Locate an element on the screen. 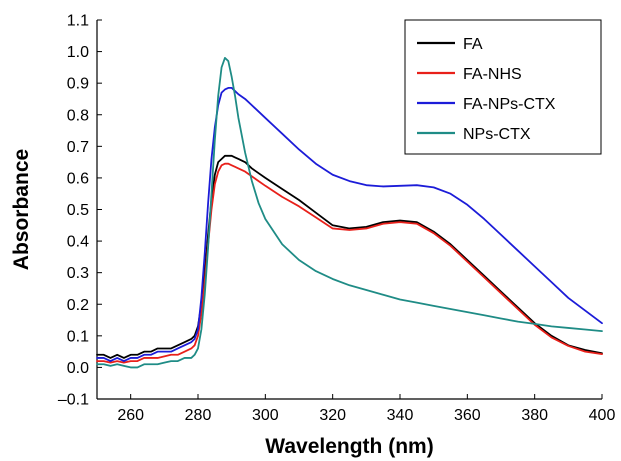 The height and width of the screenshot is (461, 621). legend-label: FA-NPs-CTX is located at coordinates (509, 104).